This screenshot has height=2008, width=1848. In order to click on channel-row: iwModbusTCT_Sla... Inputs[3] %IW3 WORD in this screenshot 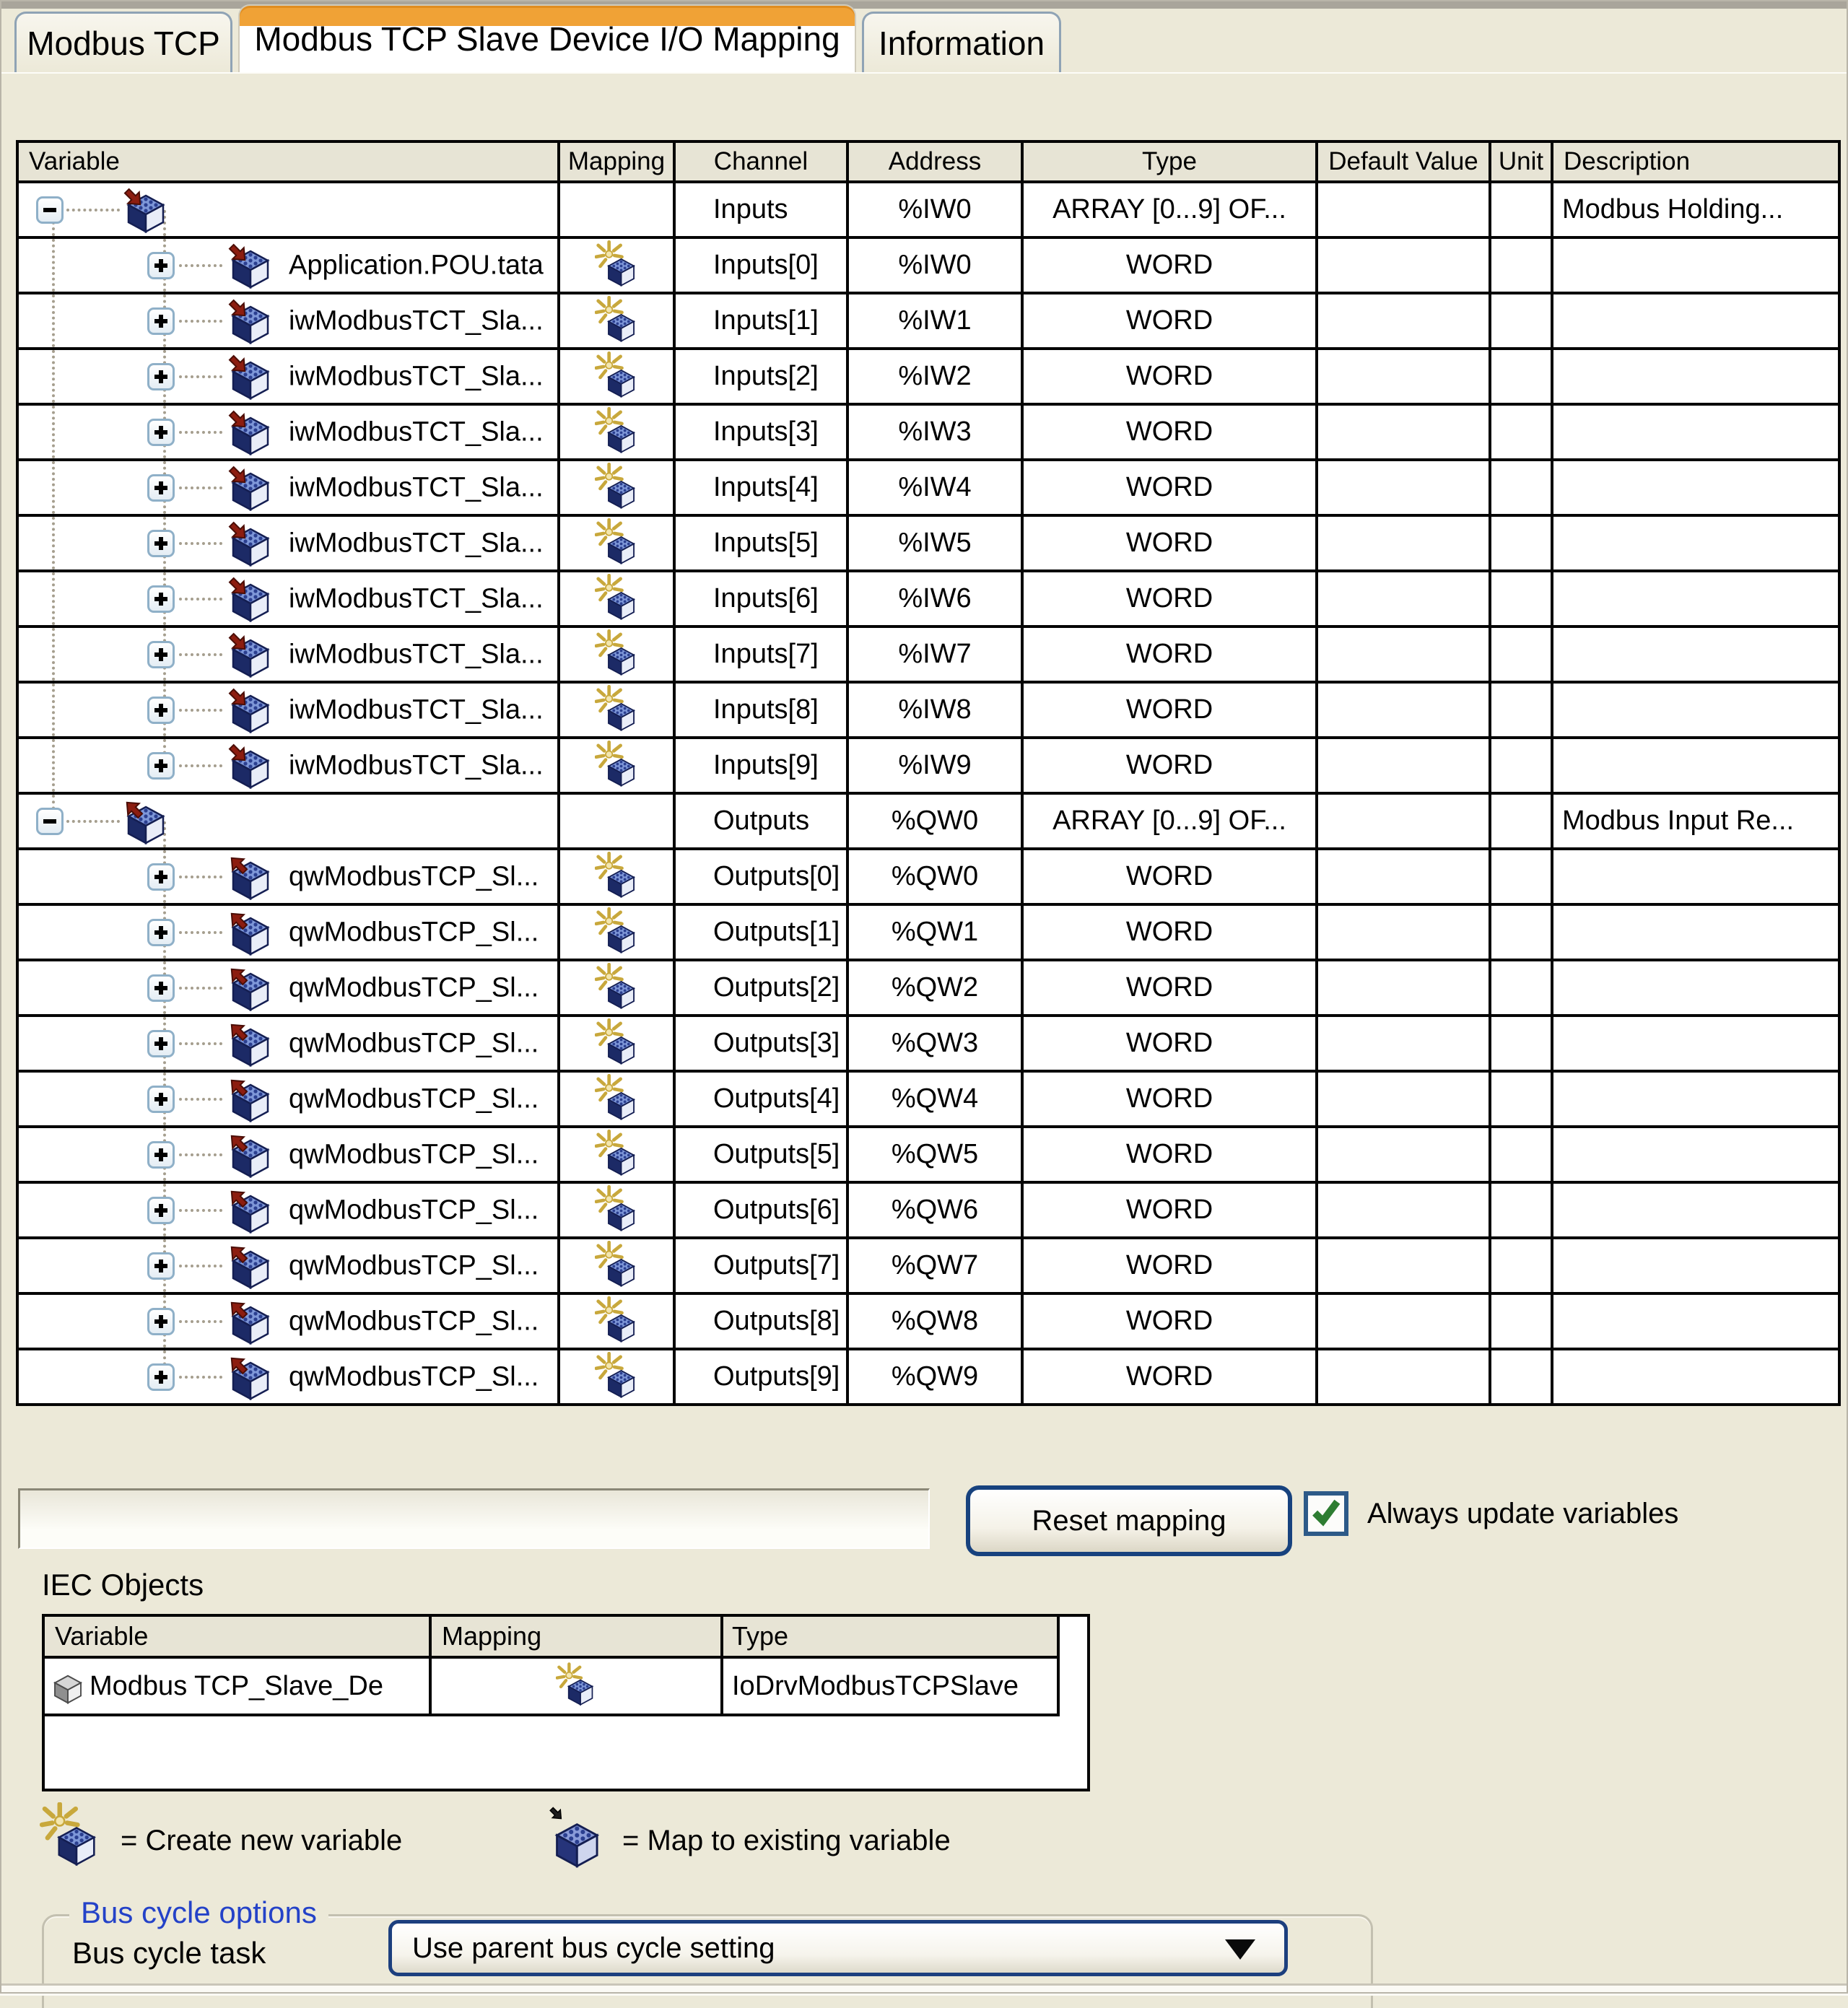, I will do `click(928, 432)`.